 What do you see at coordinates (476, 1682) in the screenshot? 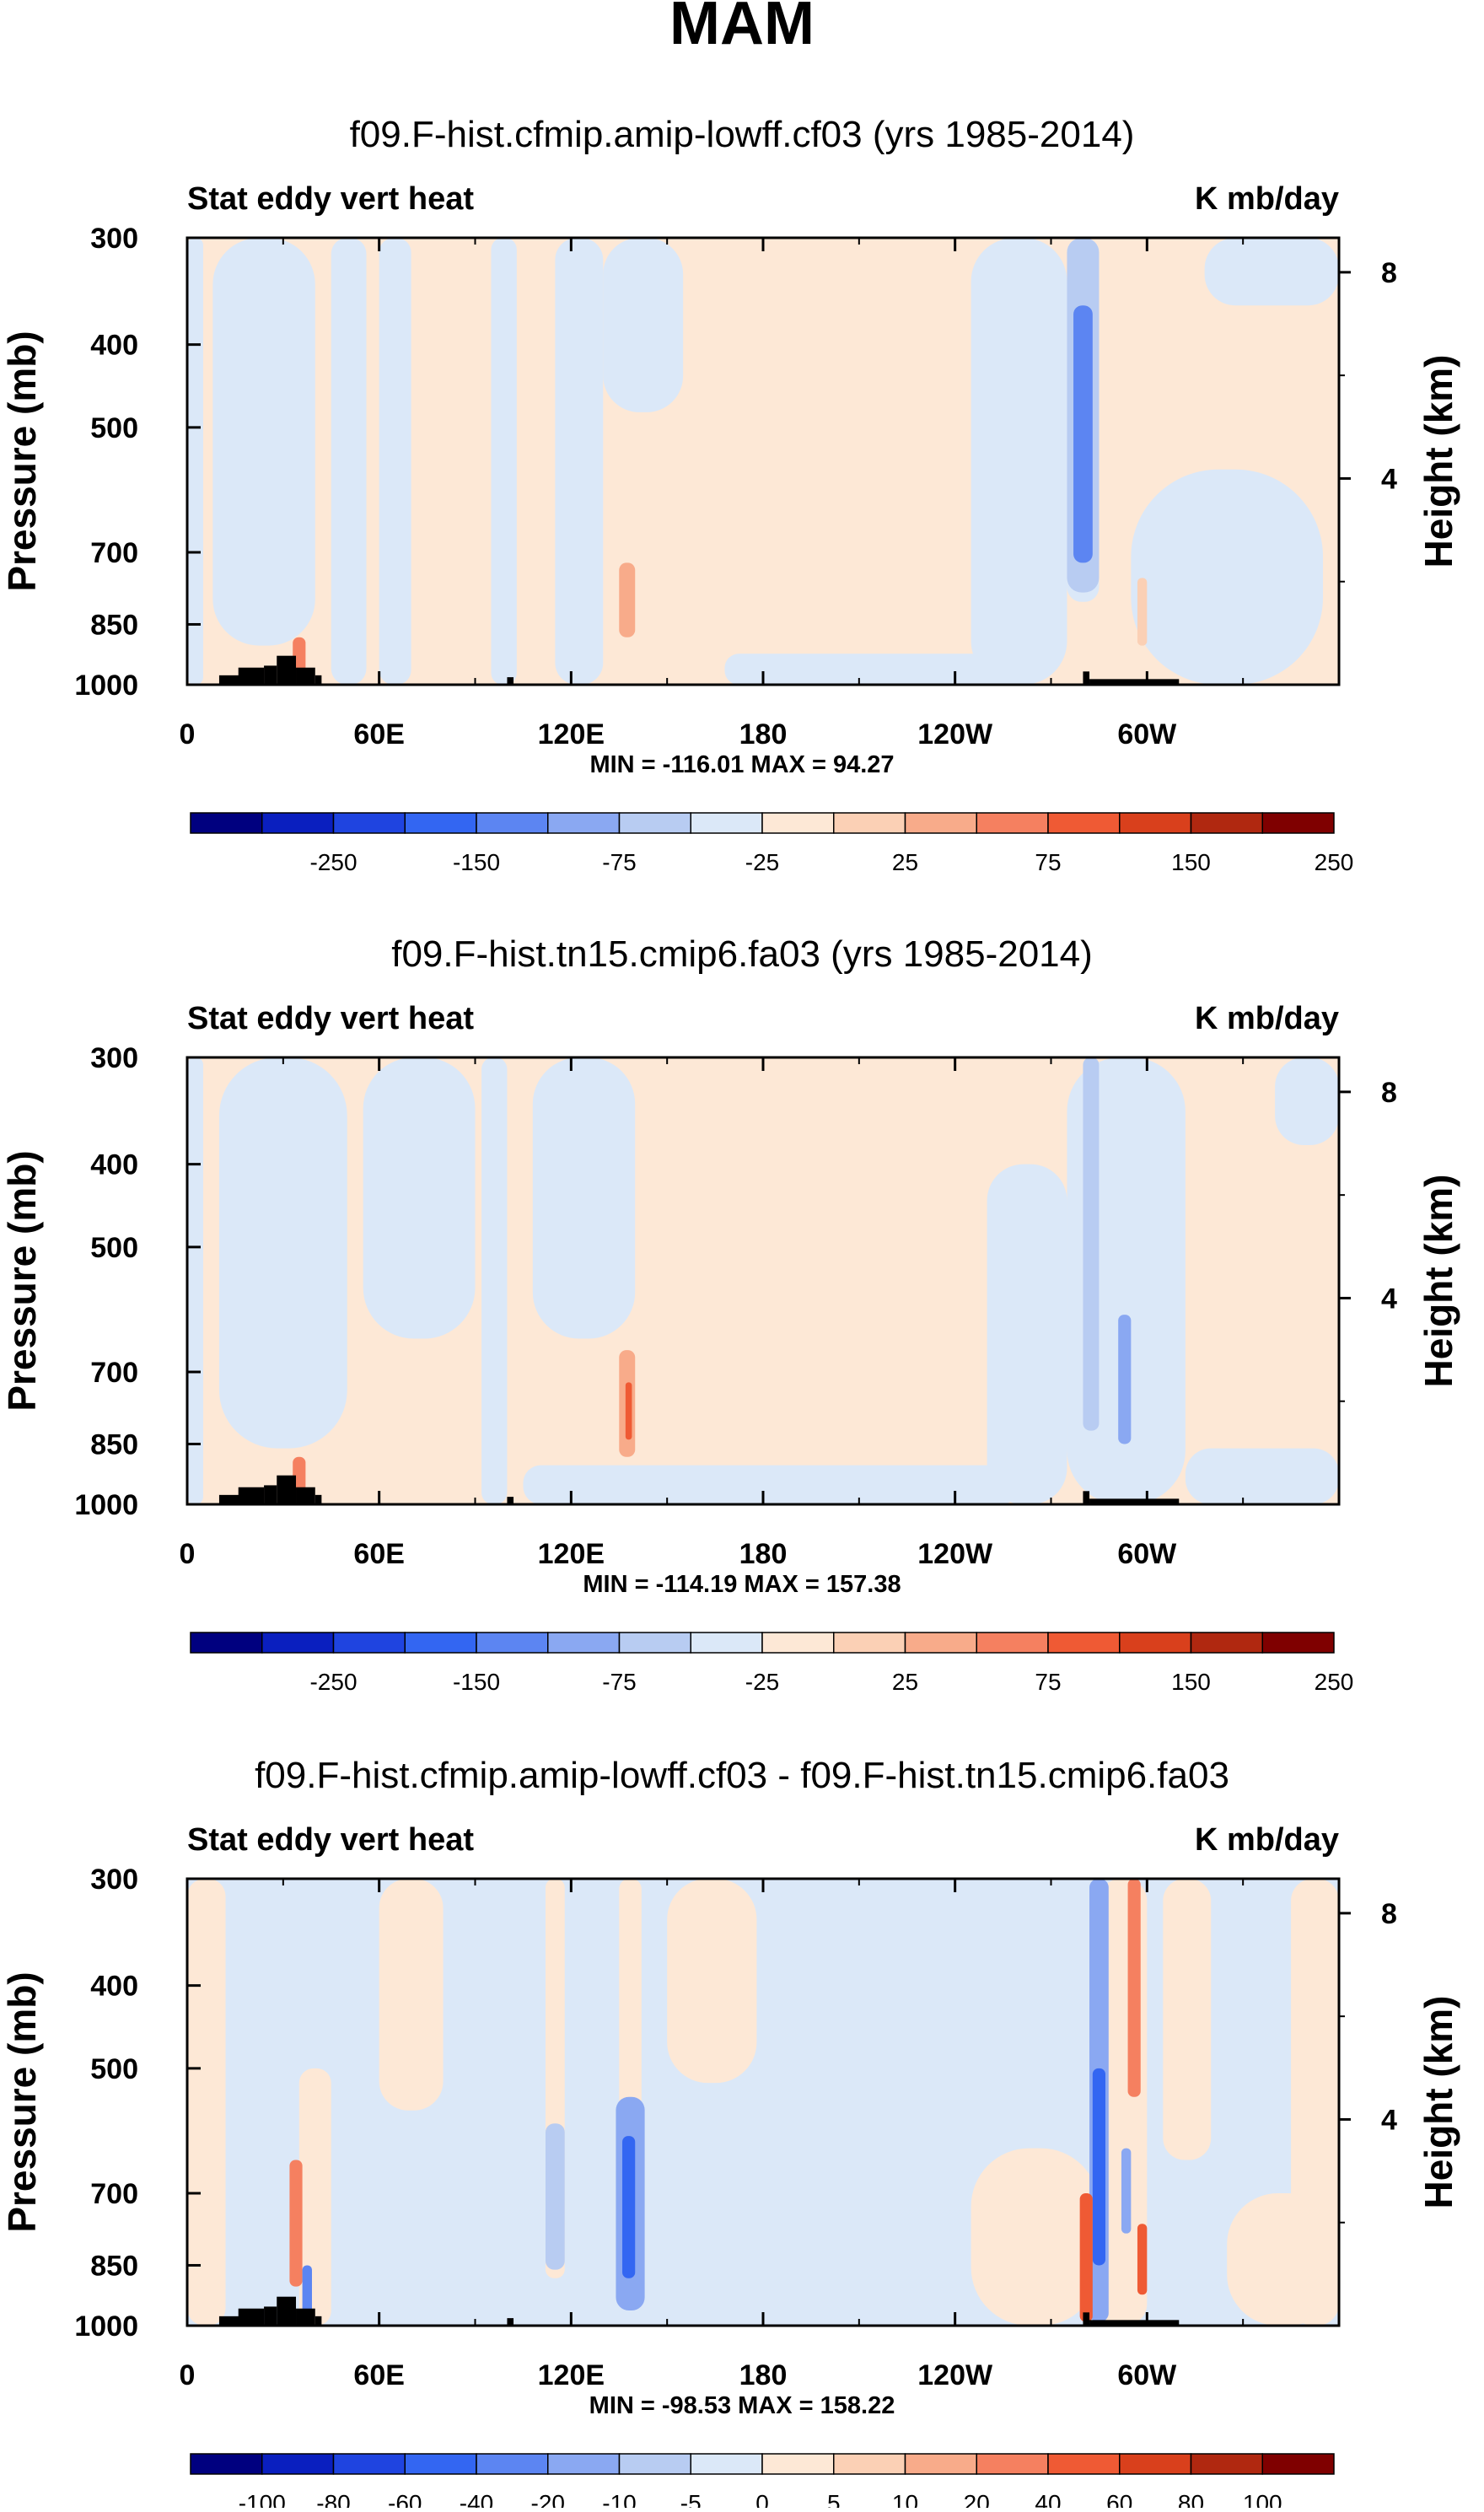
I see `colorbar-label: -150` at bounding box center [476, 1682].